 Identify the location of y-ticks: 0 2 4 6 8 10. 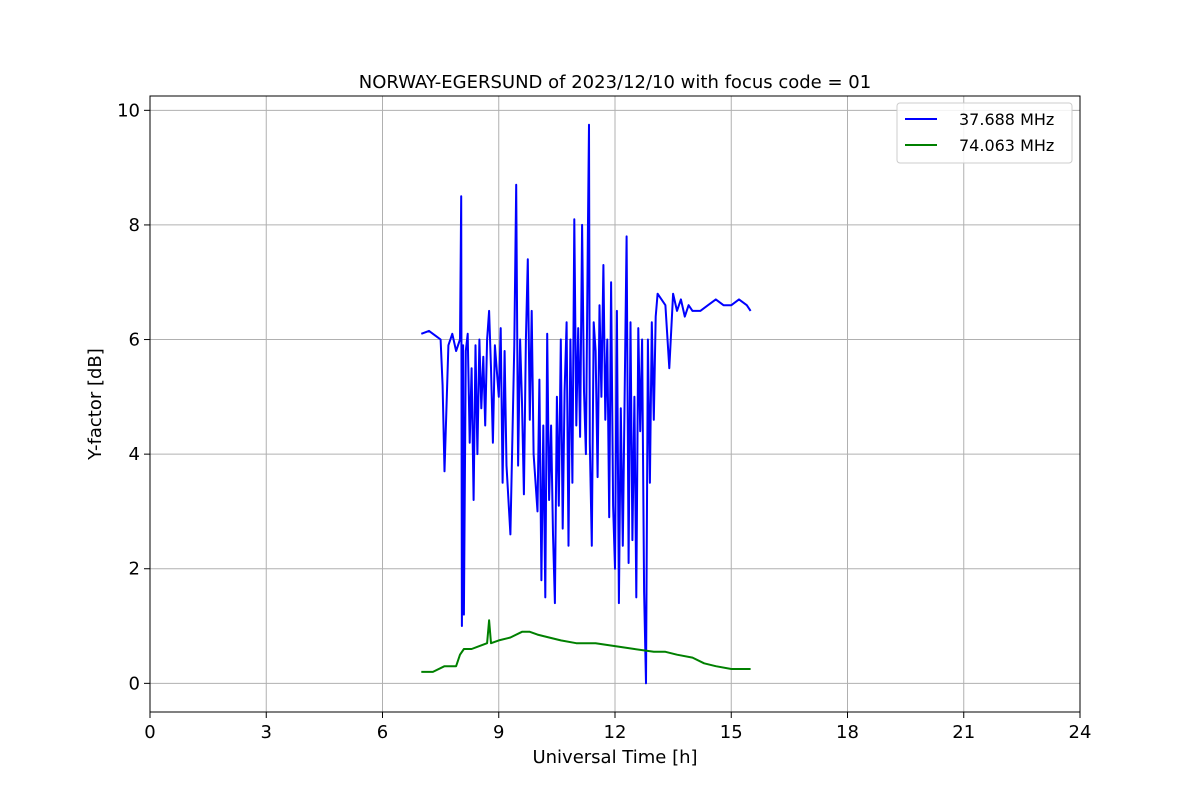
(133, 397).